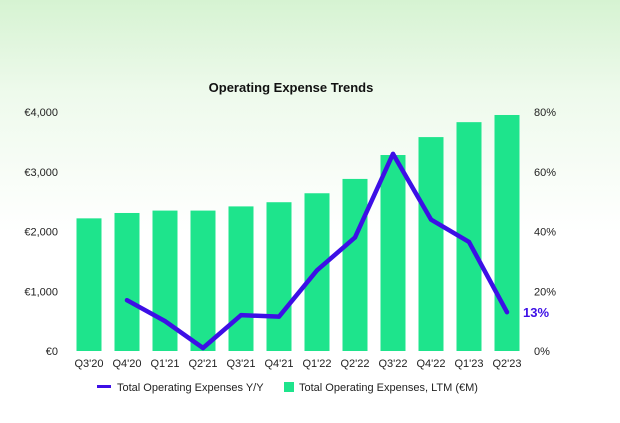  What do you see at coordinates (240, 364) in the screenshot?
I see `x-tick-label: Q3'21` at bounding box center [240, 364].